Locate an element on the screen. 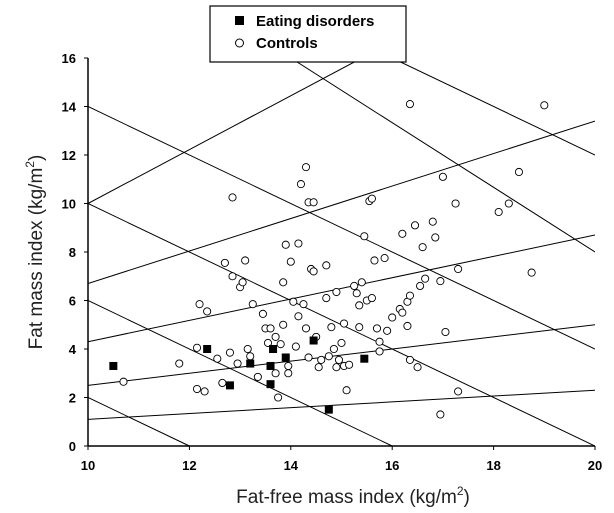 The height and width of the screenshot is (513, 614). x-tick-label: 10 is located at coordinates (88, 465).